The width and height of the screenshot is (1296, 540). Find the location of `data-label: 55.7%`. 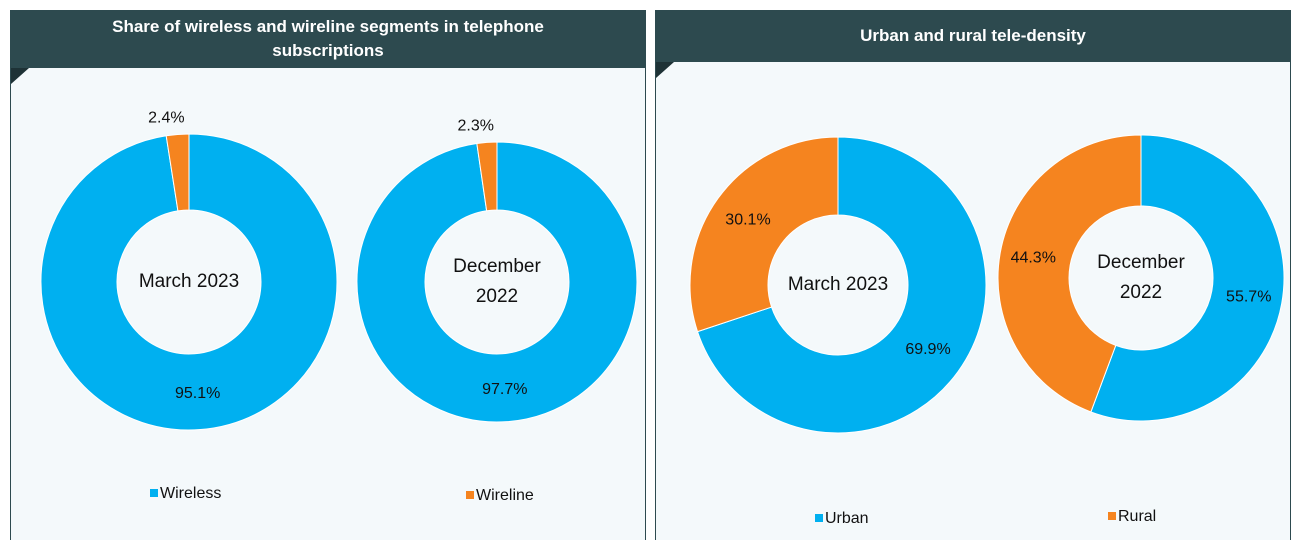

data-label: 55.7% is located at coordinates (1248, 297).